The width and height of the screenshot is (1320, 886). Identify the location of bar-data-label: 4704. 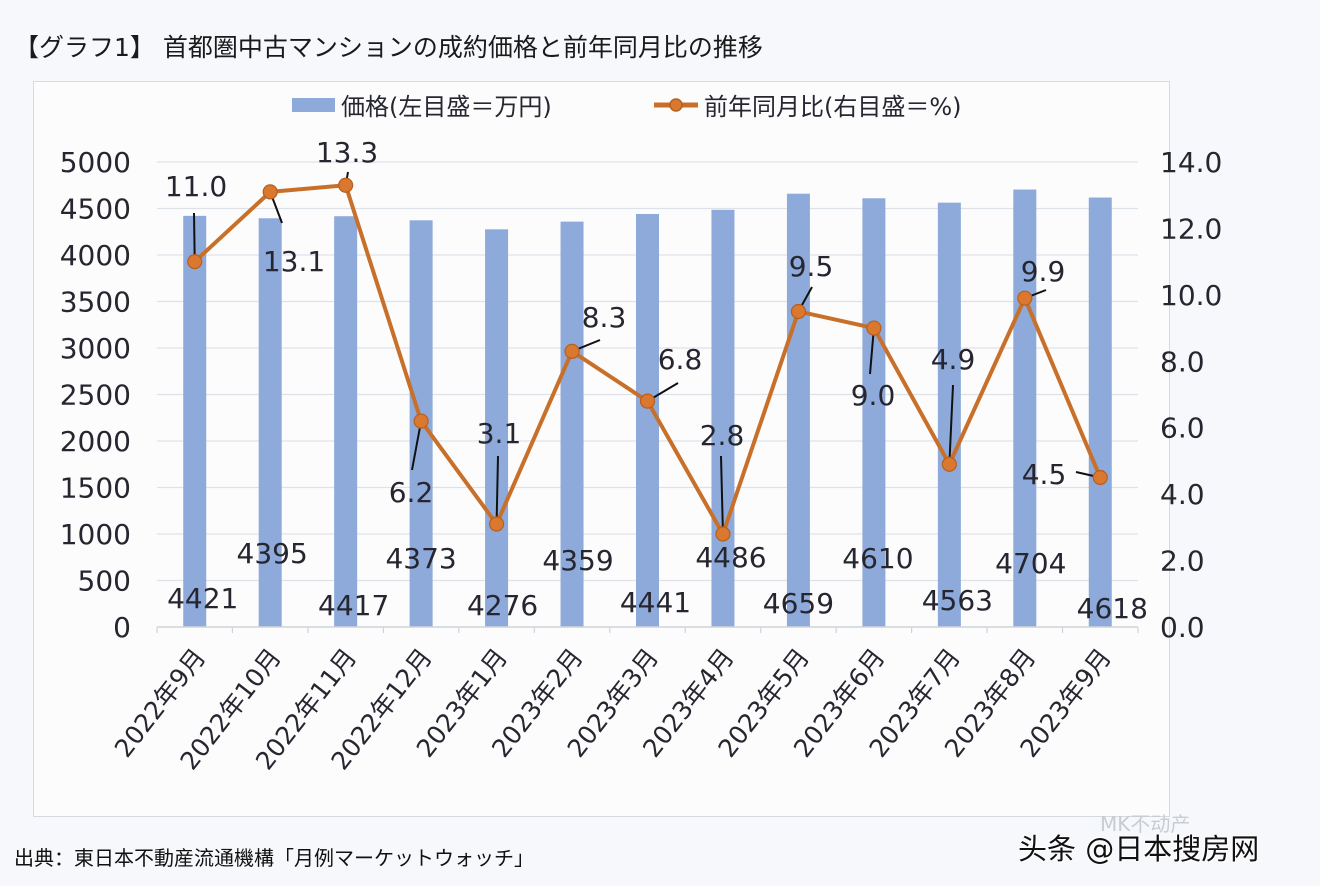
(1030, 563).